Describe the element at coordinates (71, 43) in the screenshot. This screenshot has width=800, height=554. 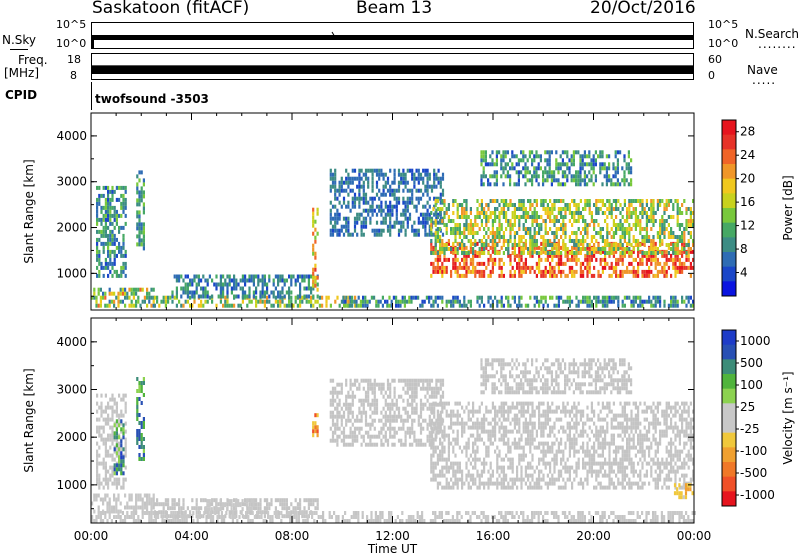
I see `nsky-tick-bottom: 10^0` at that location.